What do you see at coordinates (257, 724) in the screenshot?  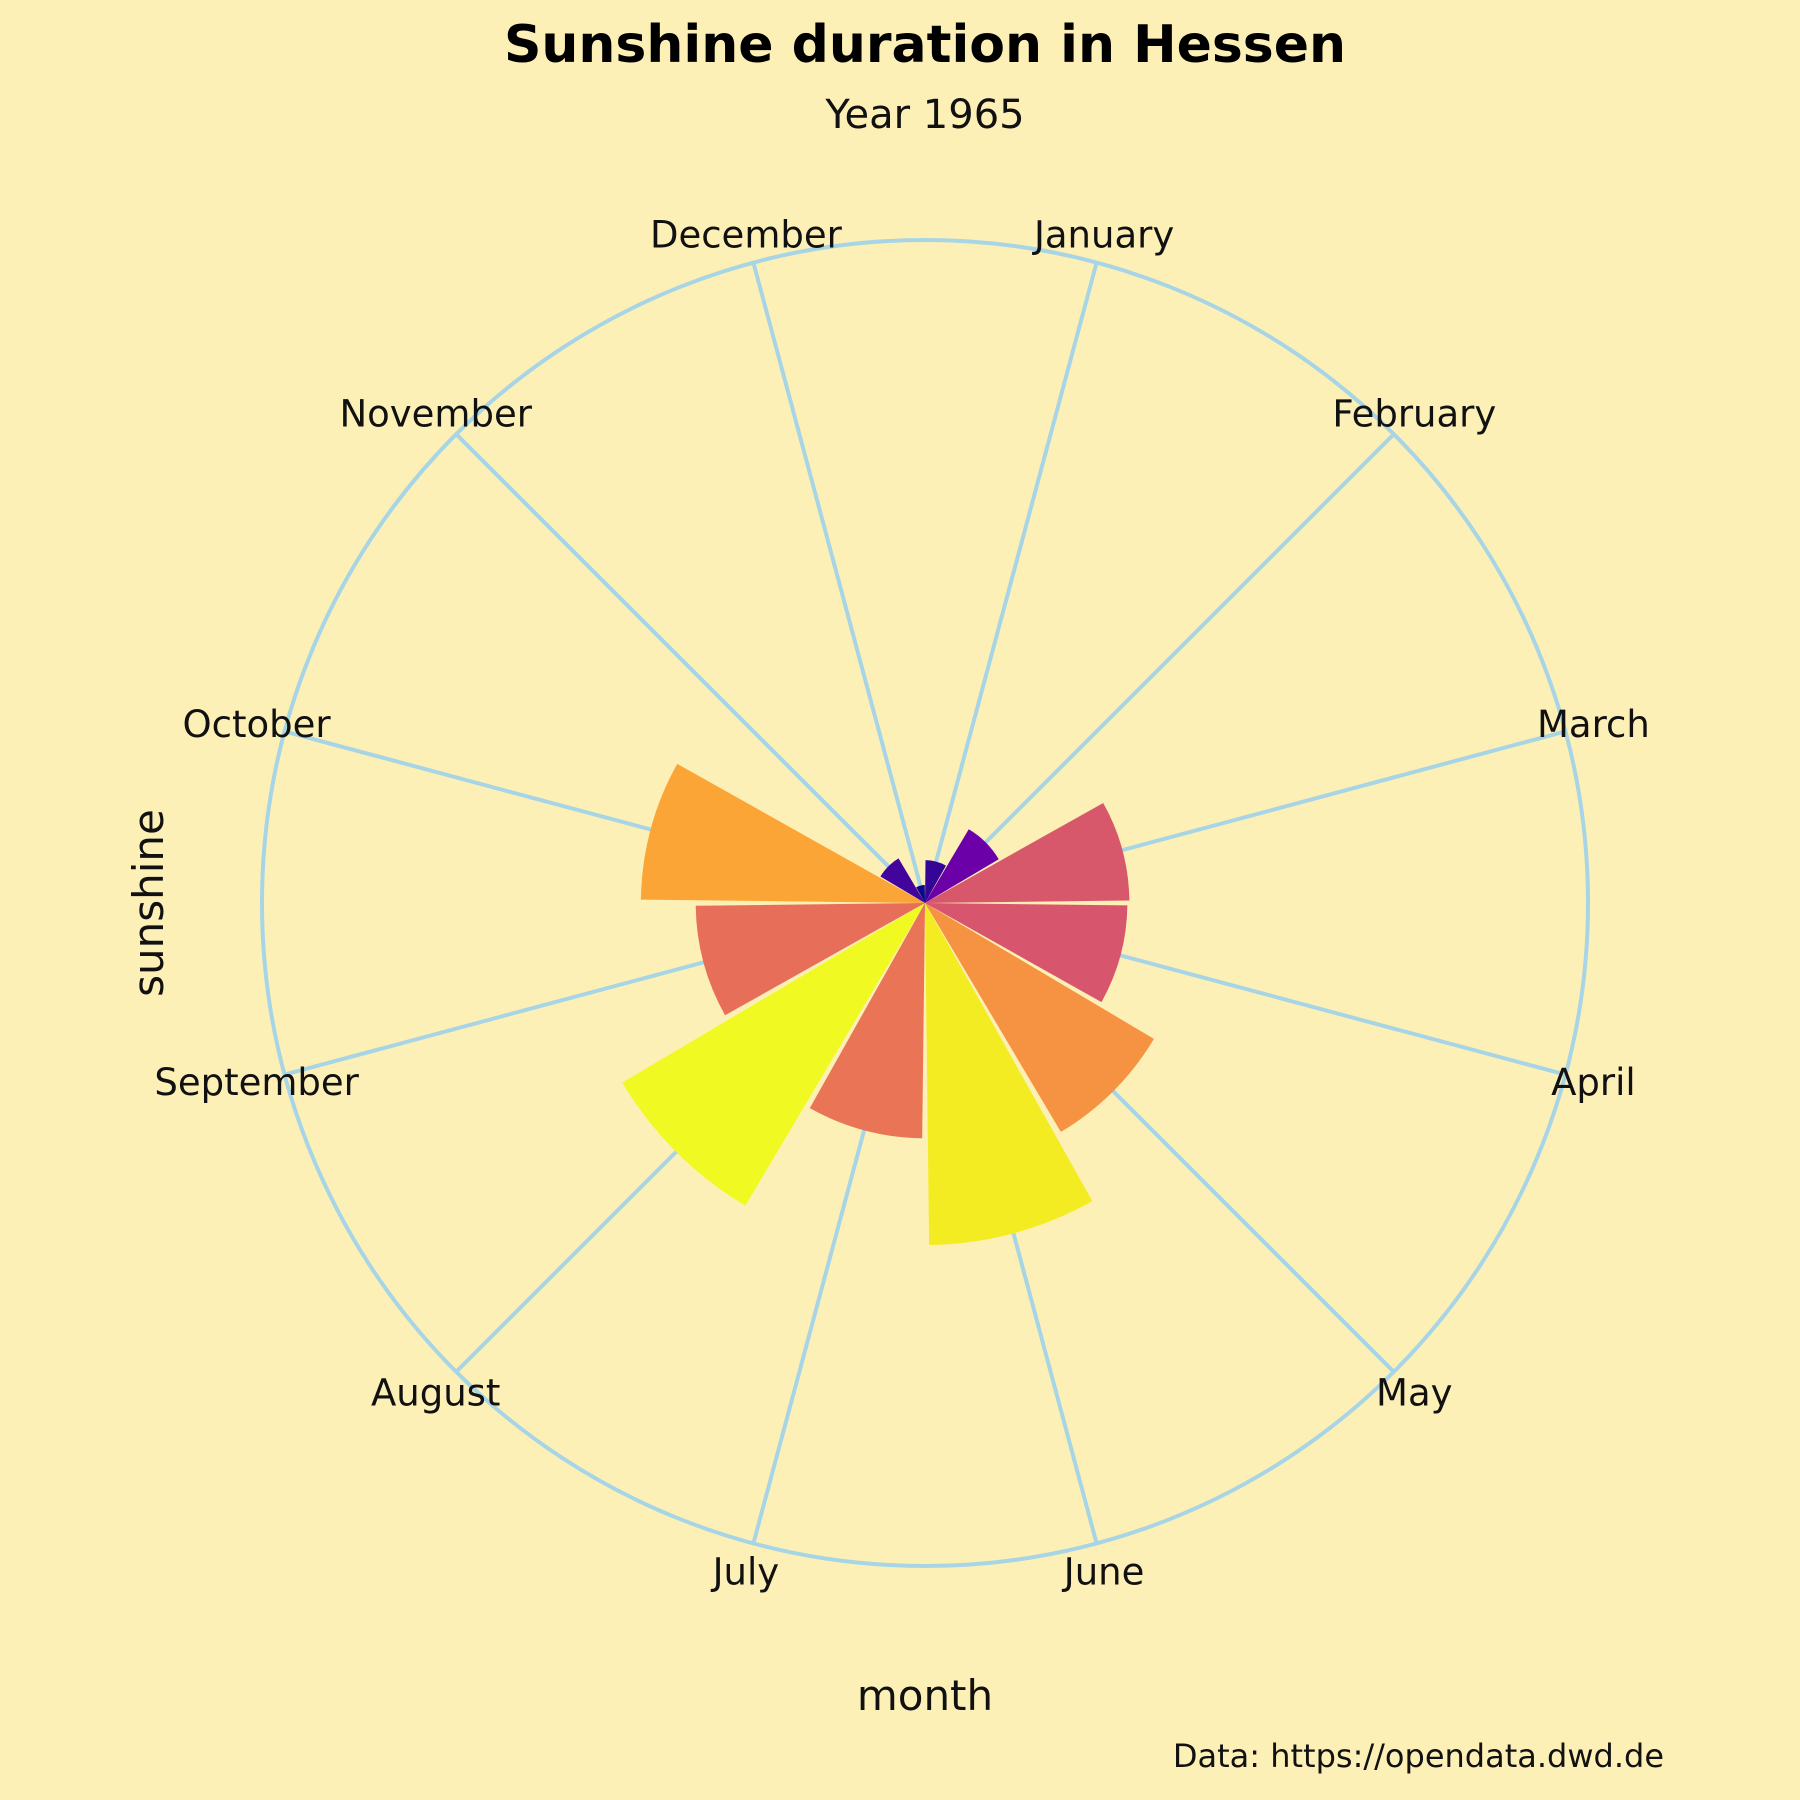 I see `tick-label-october: October` at bounding box center [257, 724].